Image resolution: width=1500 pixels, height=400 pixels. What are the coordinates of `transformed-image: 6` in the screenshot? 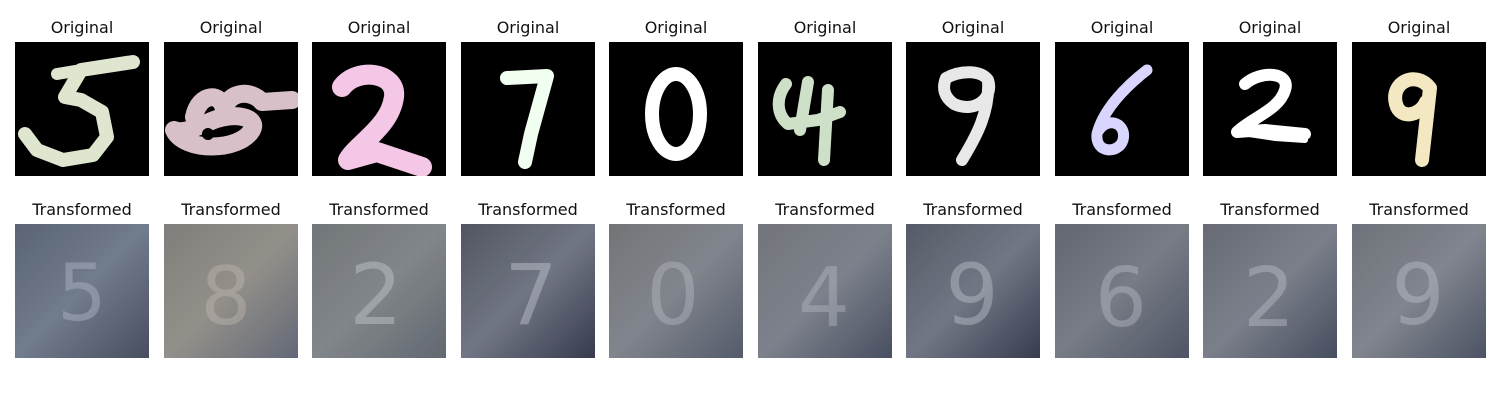 It's located at (1122, 291).